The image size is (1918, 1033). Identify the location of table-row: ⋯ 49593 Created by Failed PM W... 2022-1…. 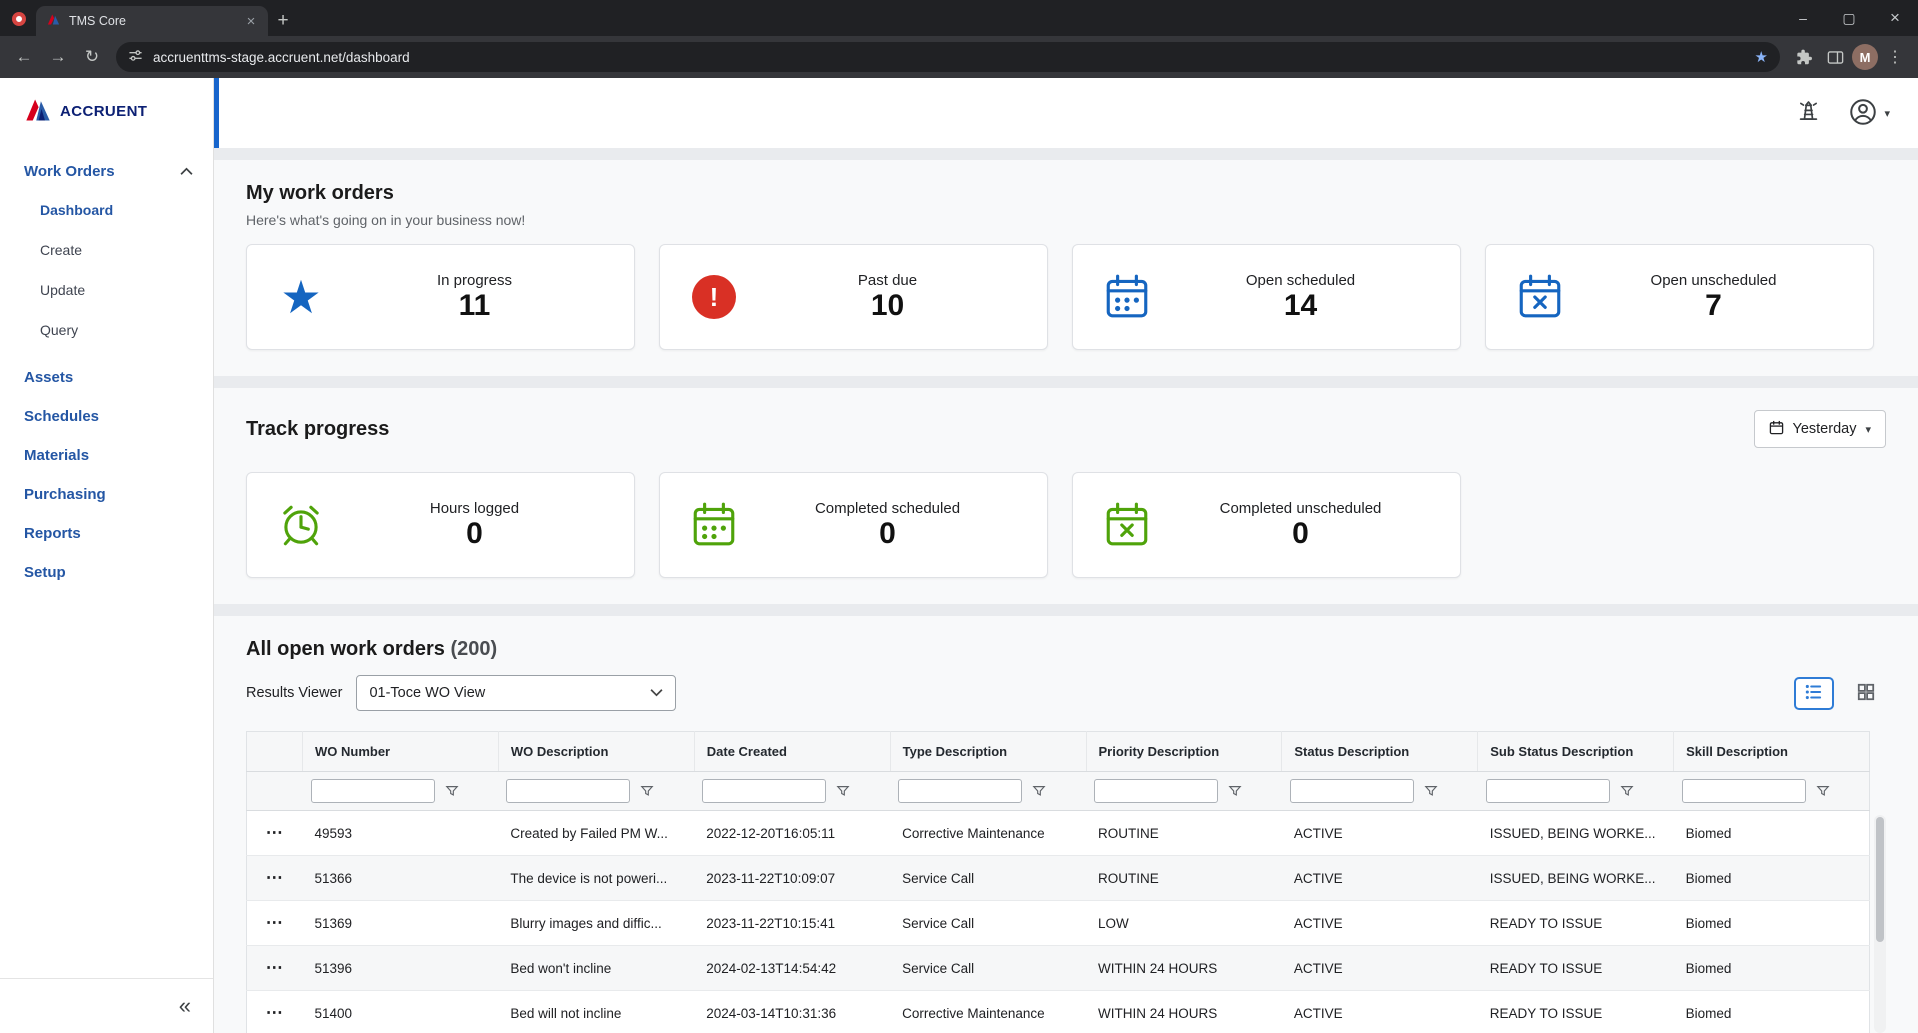
(1058, 833).